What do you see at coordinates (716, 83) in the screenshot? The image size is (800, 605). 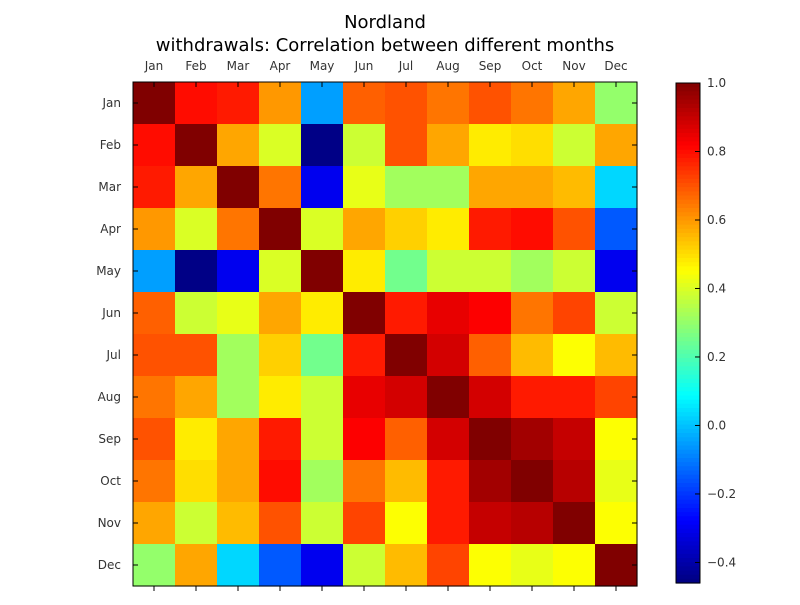 I see `colorbar-tick-label: 1.0` at bounding box center [716, 83].